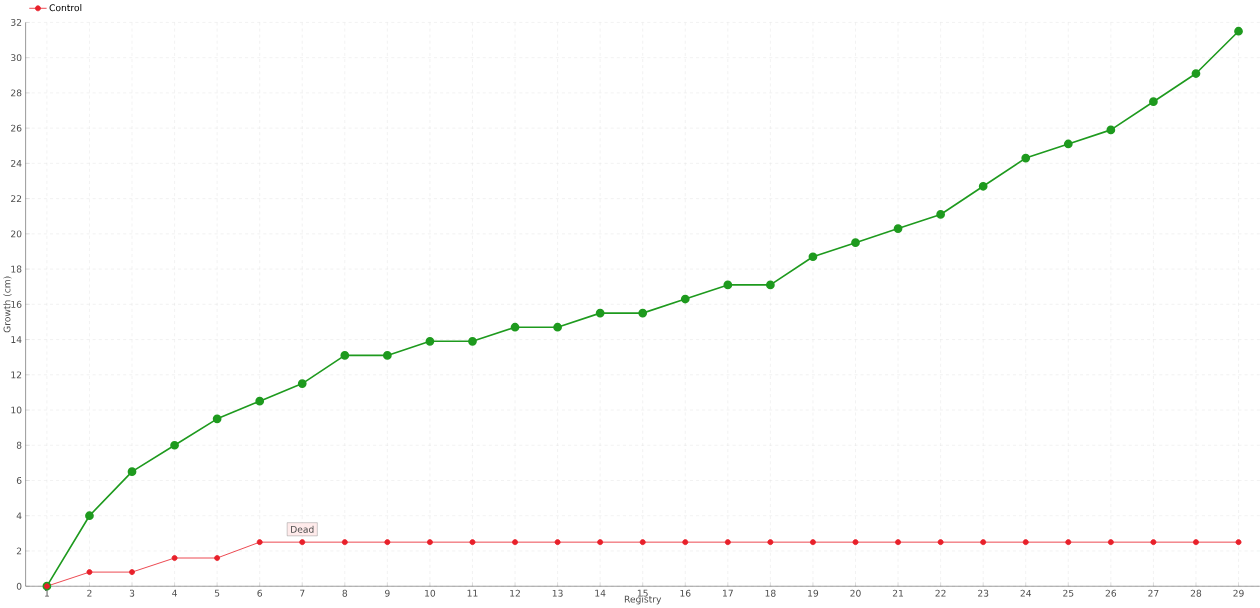 This screenshot has height=608, width=1260. Describe the element at coordinates (16, 339) in the screenshot. I see `y-tick-label: 14` at that location.